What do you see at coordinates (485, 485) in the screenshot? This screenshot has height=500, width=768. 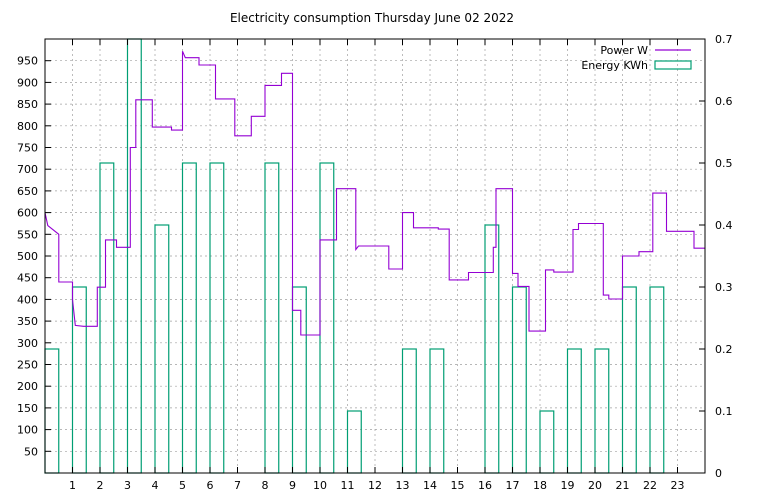 I see `x-tick-label: 16` at bounding box center [485, 485].